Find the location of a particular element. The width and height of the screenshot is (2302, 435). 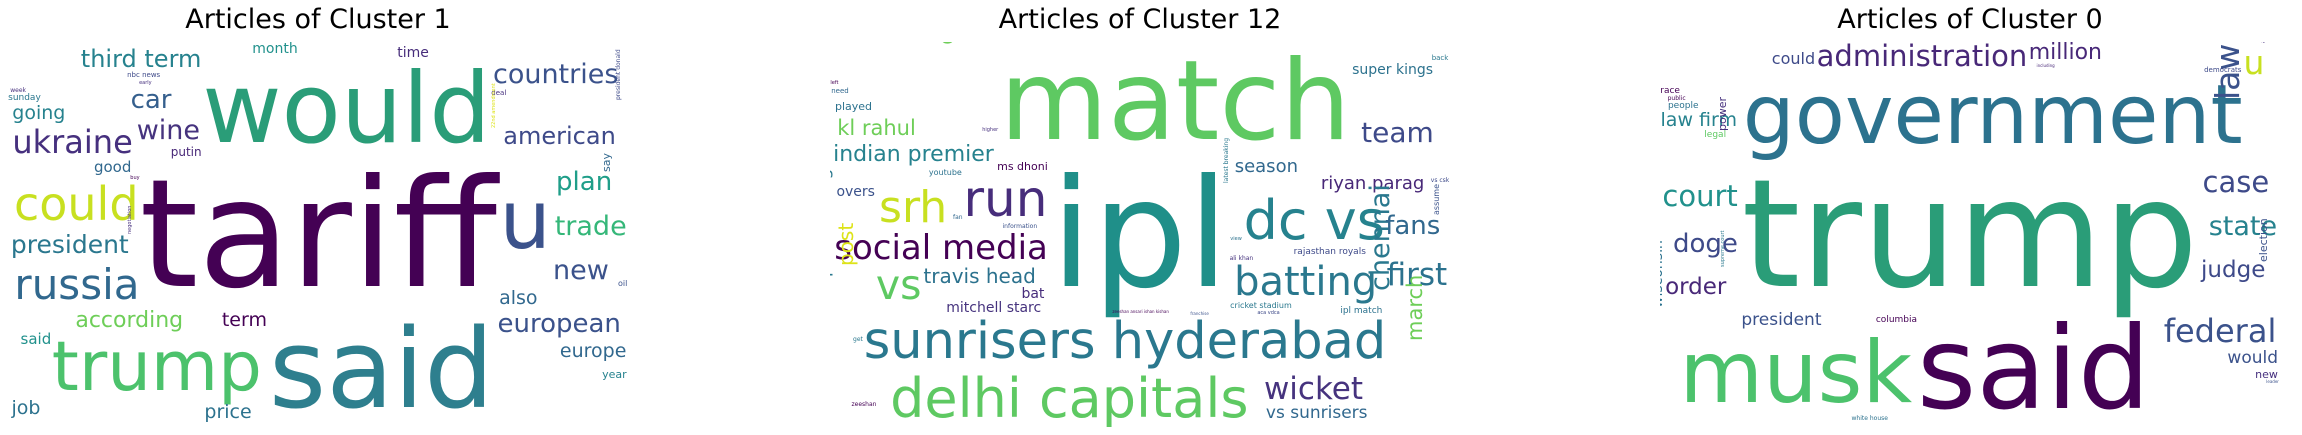

cloud-word: federal is located at coordinates (2220, 330).